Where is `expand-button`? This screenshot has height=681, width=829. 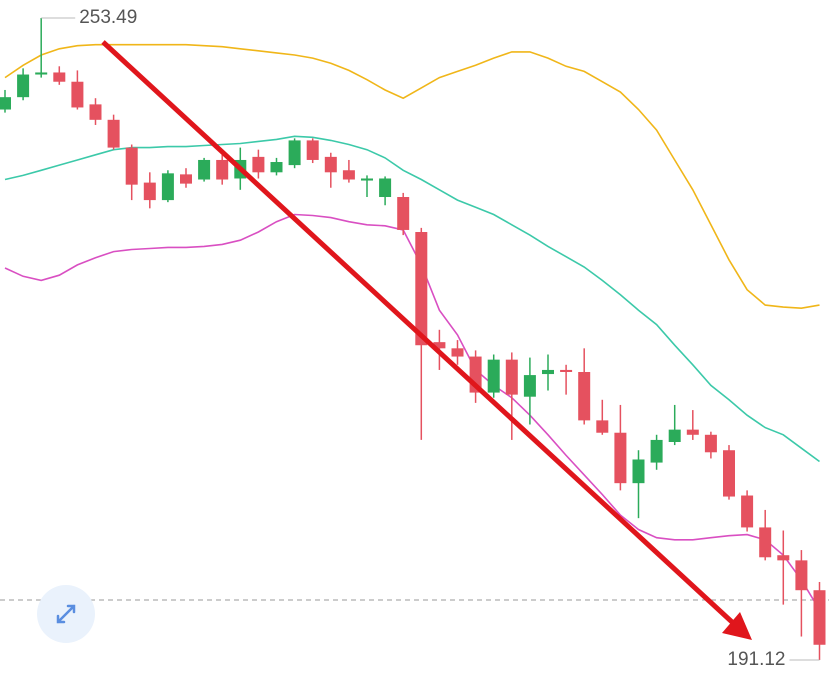 expand-button is located at coordinates (66, 614).